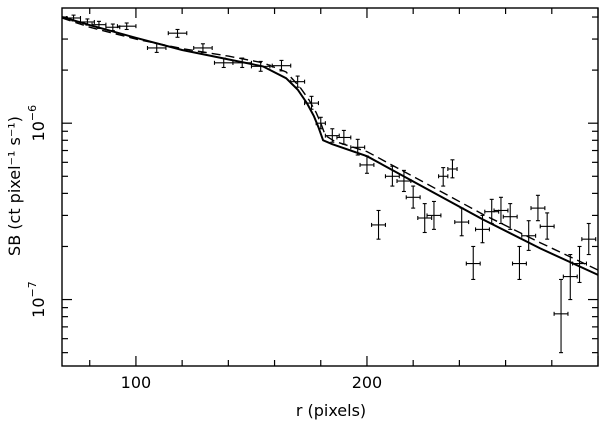 The height and width of the screenshot is (424, 600). I want to click on x-tick-labels: 100 200, so click(252, 382).